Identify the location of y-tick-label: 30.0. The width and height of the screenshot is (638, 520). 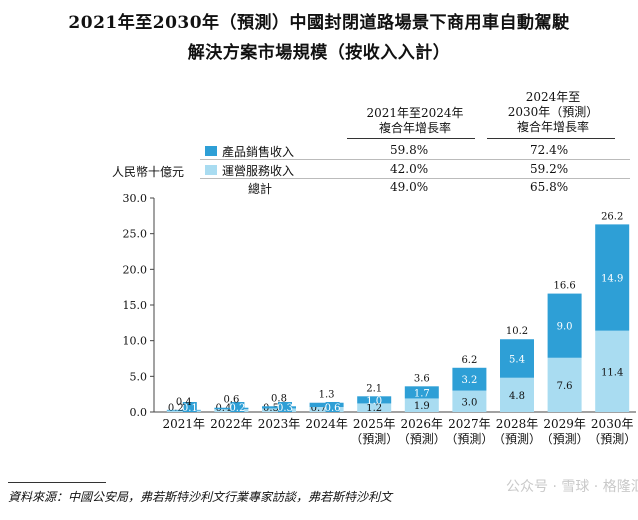
(135, 198).